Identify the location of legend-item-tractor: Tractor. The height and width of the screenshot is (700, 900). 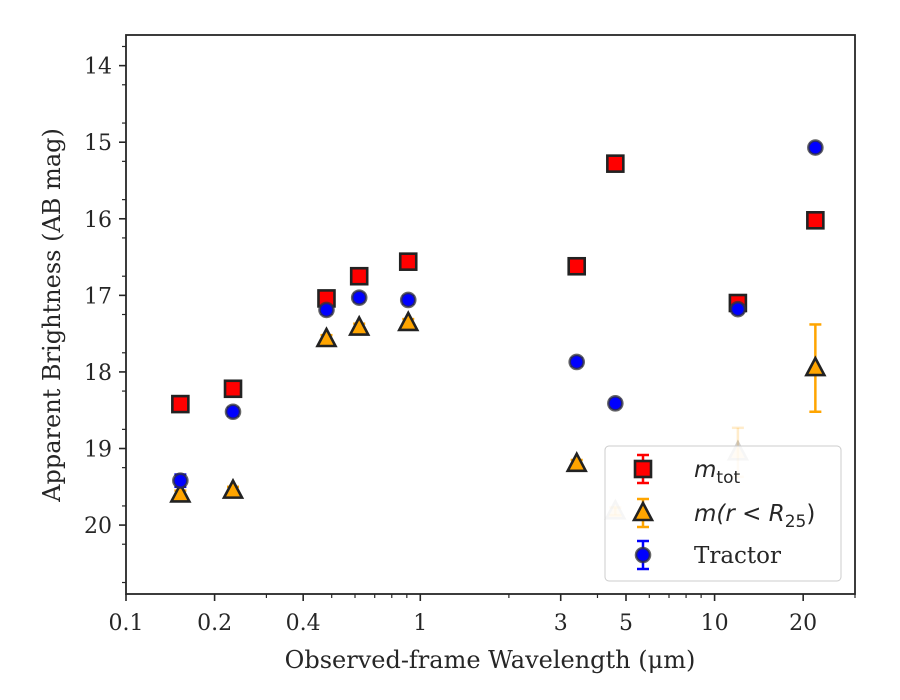
(707, 555).